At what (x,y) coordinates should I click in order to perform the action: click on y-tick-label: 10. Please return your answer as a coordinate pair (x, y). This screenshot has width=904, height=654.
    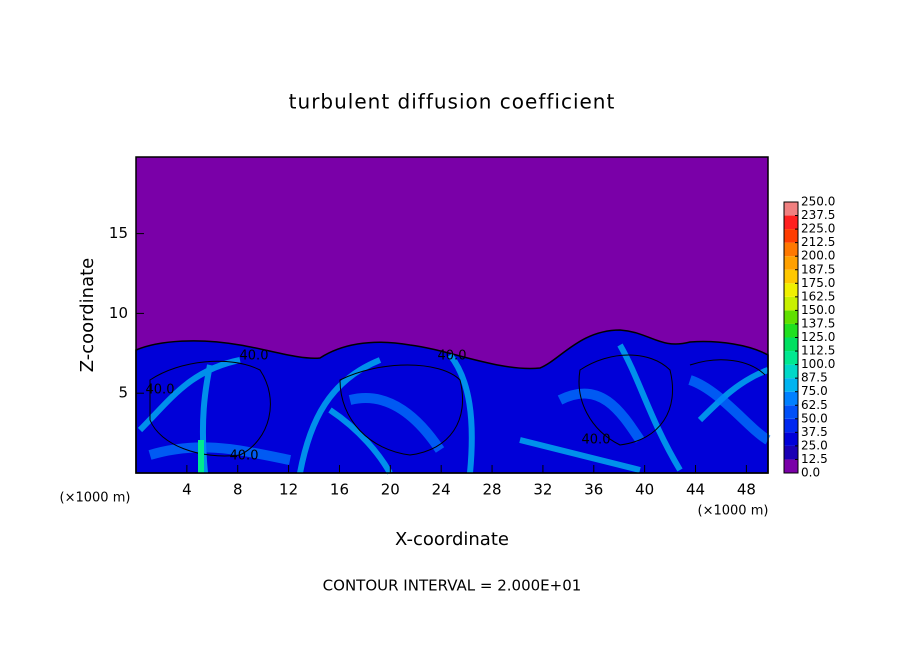
    Looking at the image, I should click on (118, 313).